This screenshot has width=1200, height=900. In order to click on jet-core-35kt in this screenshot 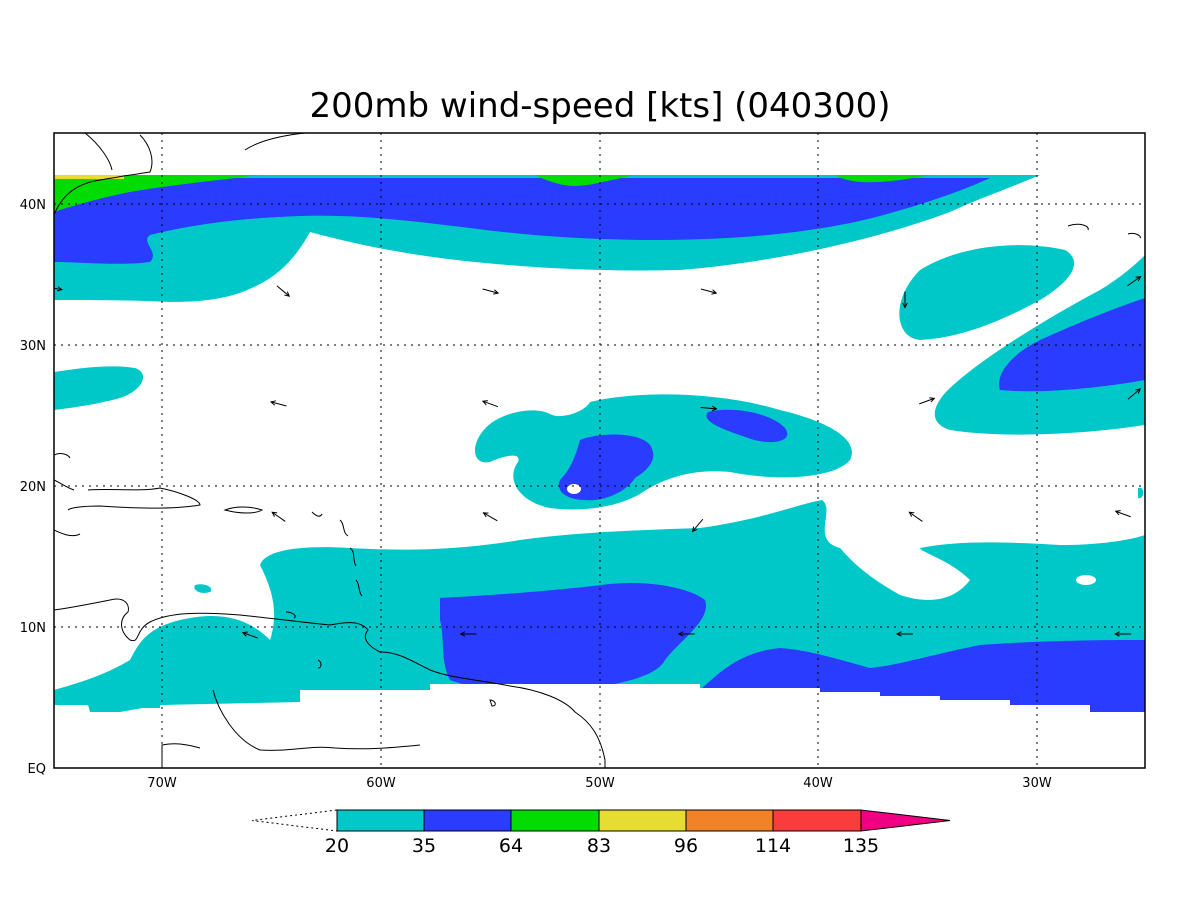, I will do `click(522, 221)`.